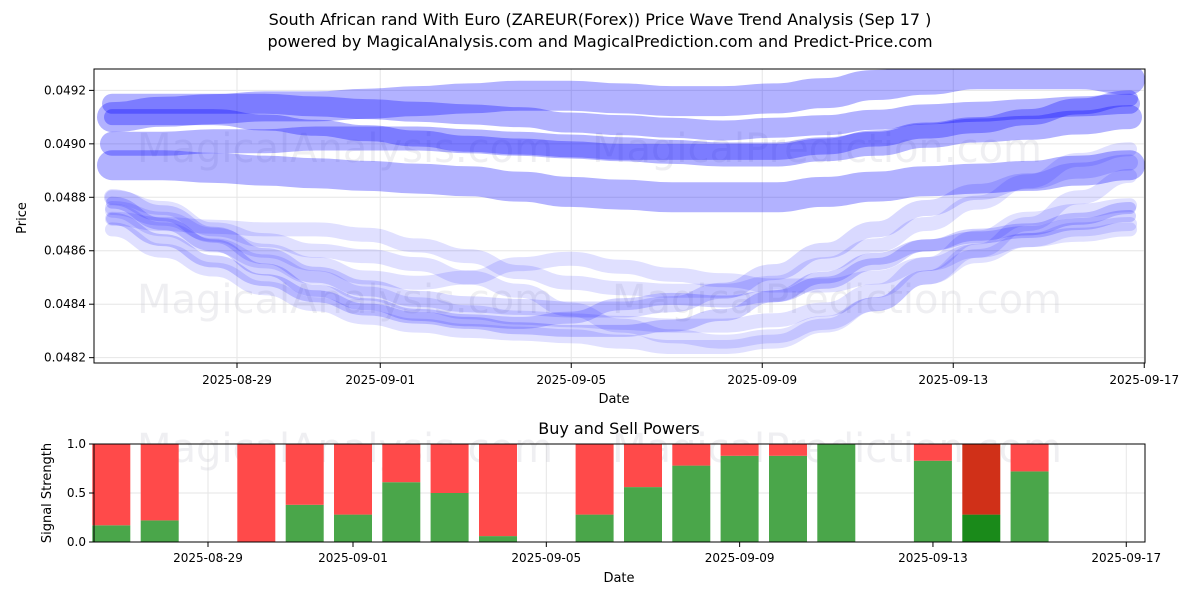  Describe the element at coordinates (740, 558) in the screenshot. I see `signal-x-tick-label: 2025-09-09` at that location.